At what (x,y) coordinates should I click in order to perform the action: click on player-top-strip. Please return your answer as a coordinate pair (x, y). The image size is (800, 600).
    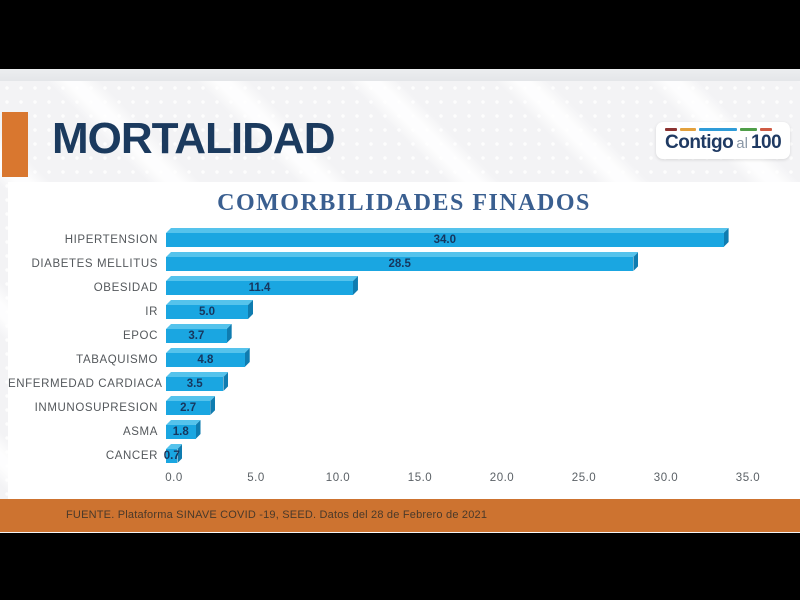
    Looking at the image, I should click on (400, 75).